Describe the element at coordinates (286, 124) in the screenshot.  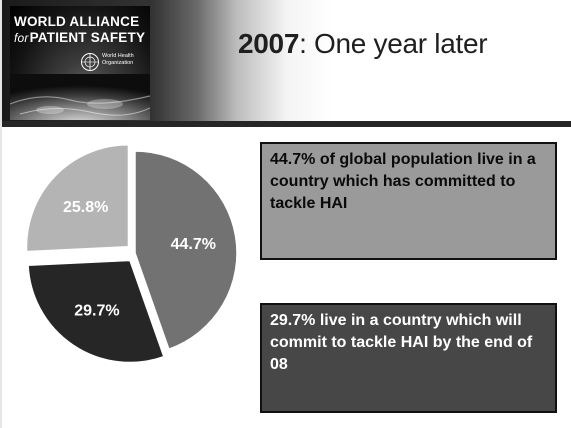
I see `header-divider` at that location.